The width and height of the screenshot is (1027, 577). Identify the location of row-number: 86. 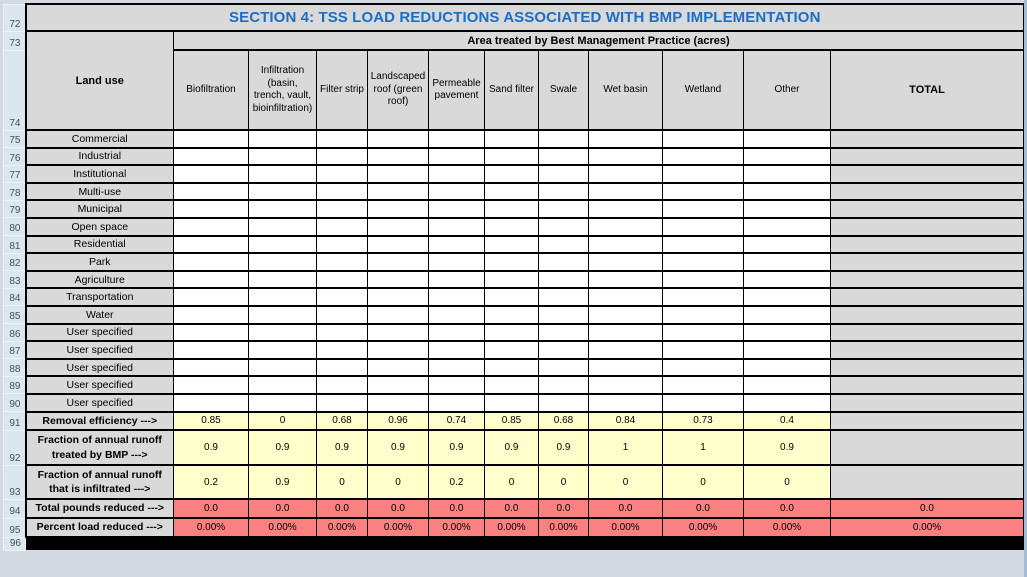
(14, 332).